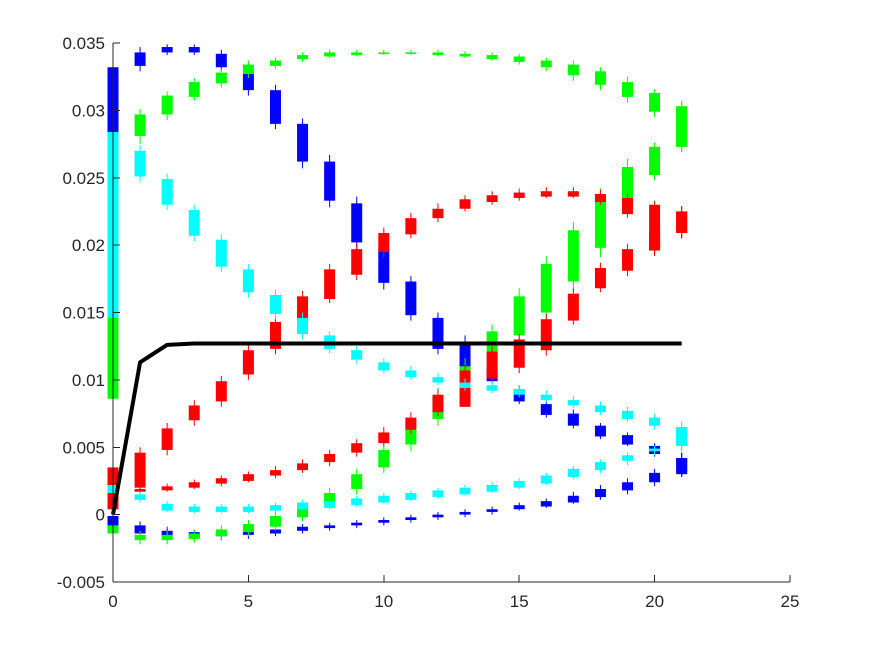 The width and height of the screenshot is (875, 656). Describe the element at coordinates (81, 582) in the screenshot. I see `y-tick-label: -0.005` at that location.